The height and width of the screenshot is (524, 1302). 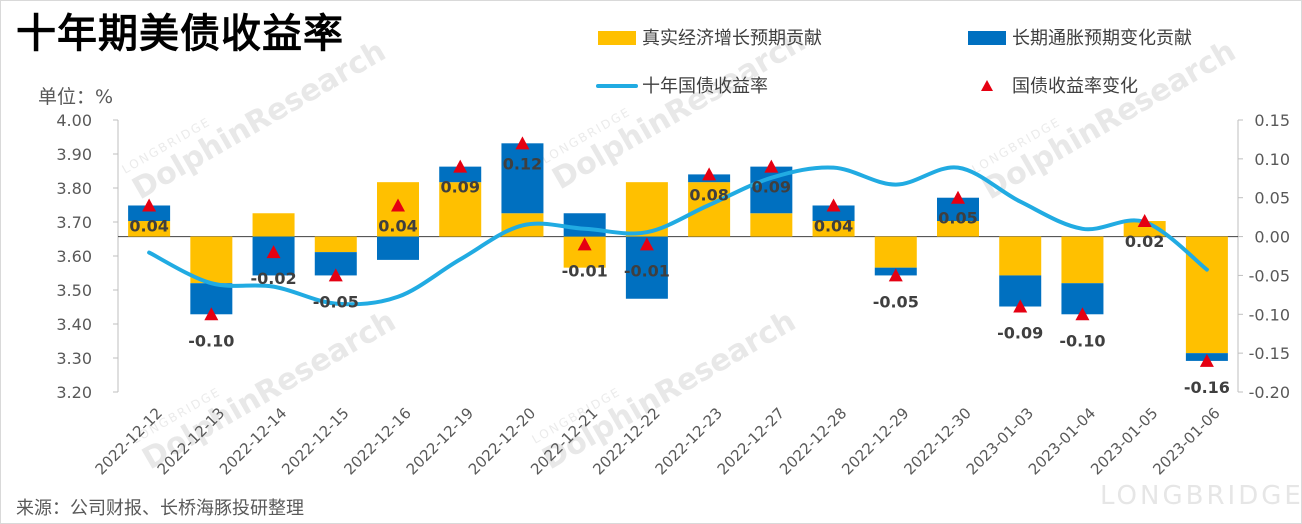 I want to click on left-tick-label: 3.70, so click(x=74, y=222).